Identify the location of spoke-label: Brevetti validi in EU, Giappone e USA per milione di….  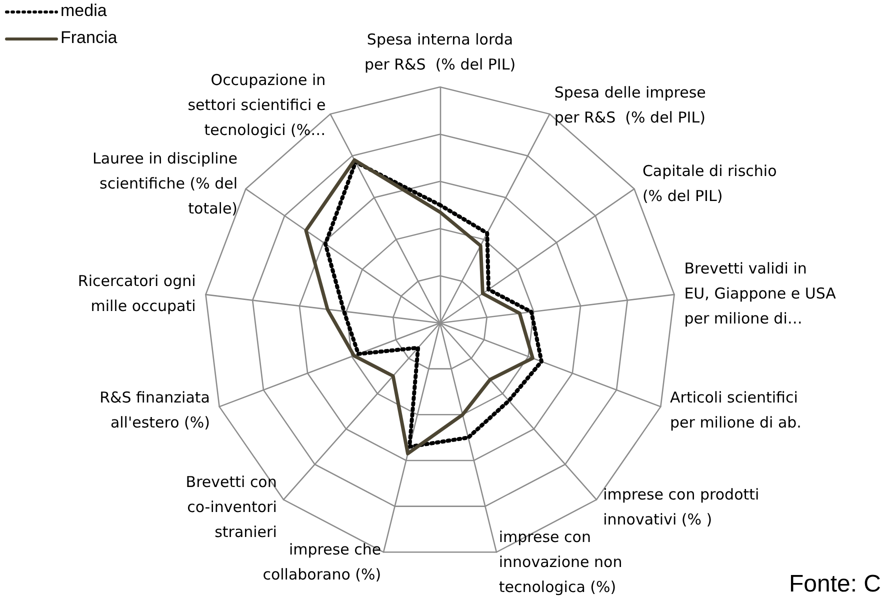
(760, 293).